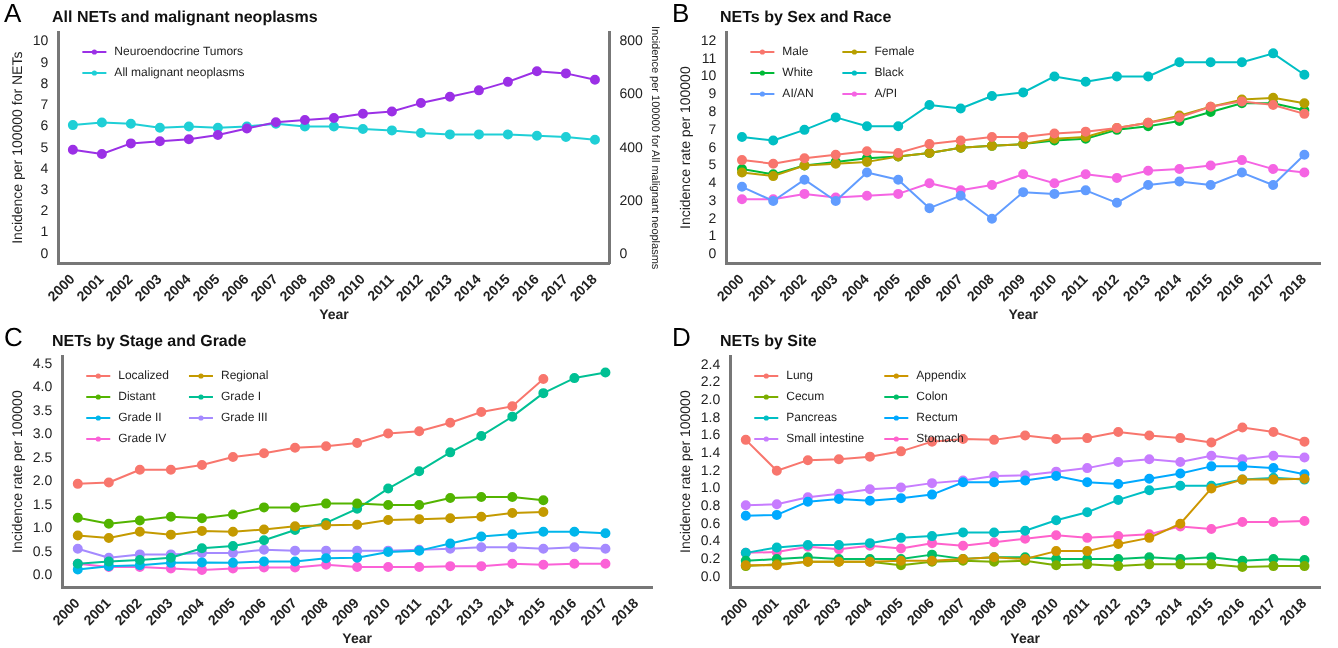 Image resolution: width=1338 pixels, height=648 pixels. I want to click on text: A, so click(13, 14).